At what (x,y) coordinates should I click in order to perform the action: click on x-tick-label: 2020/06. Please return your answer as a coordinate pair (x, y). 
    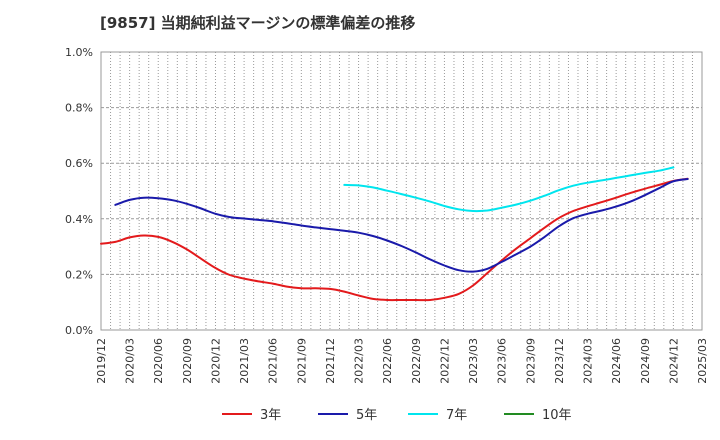
    Looking at the image, I should click on (158, 361).